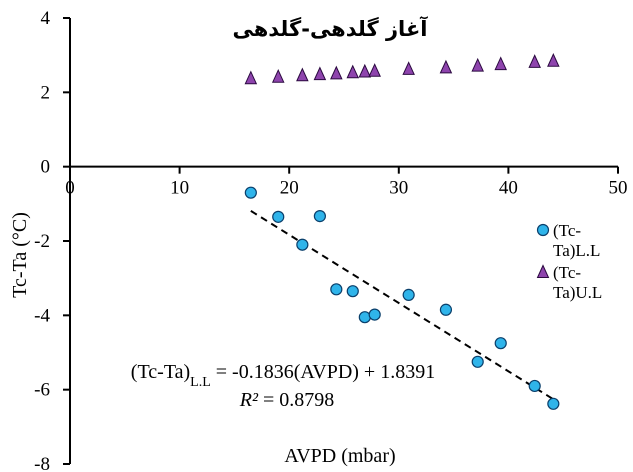 This screenshot has width=633, height=472. I want to click on x-tick-label: 0, so click(70, 188).